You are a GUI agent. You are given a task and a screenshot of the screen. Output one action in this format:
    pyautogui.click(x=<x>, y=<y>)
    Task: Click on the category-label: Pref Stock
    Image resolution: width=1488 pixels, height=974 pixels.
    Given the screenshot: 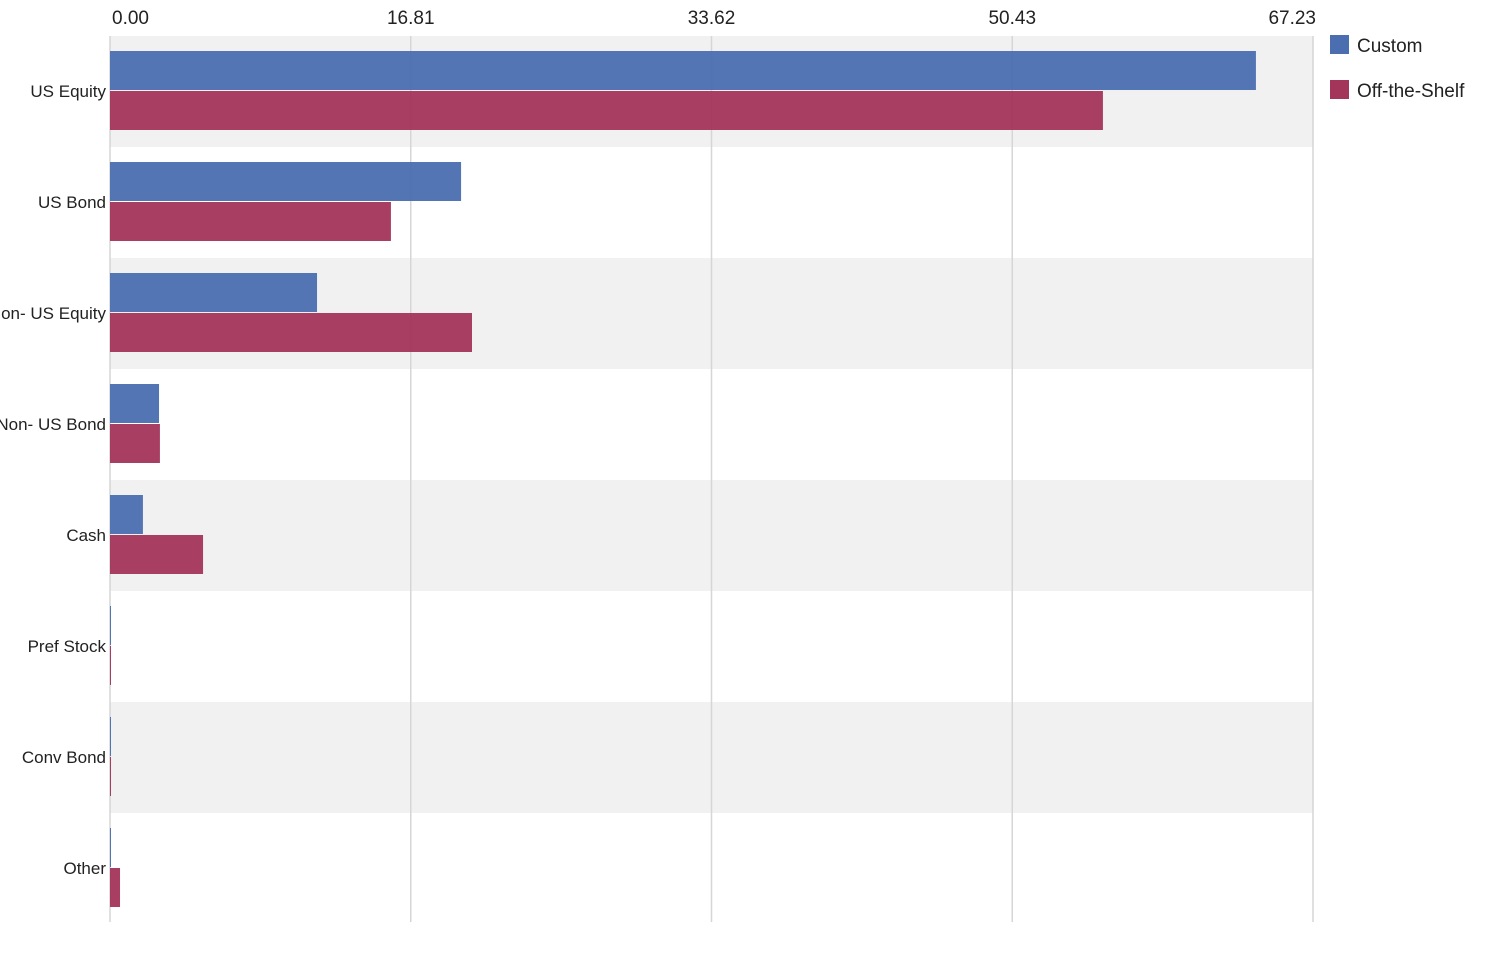 What is the action you would take?
    pyautogui.click(x=67, y=646)
    